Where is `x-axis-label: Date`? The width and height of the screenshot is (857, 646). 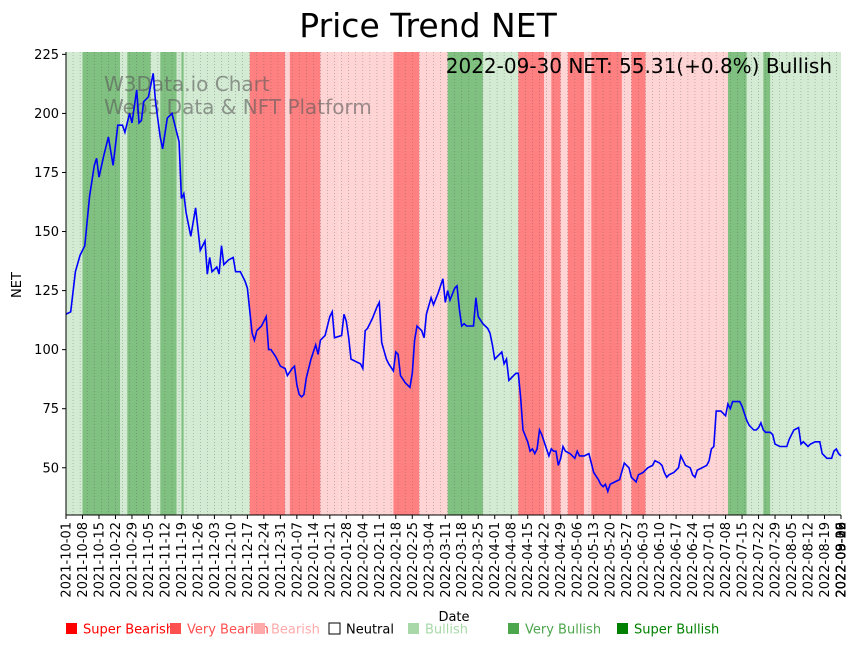 x-axis-label: Date is located at coordinates (453, 617).